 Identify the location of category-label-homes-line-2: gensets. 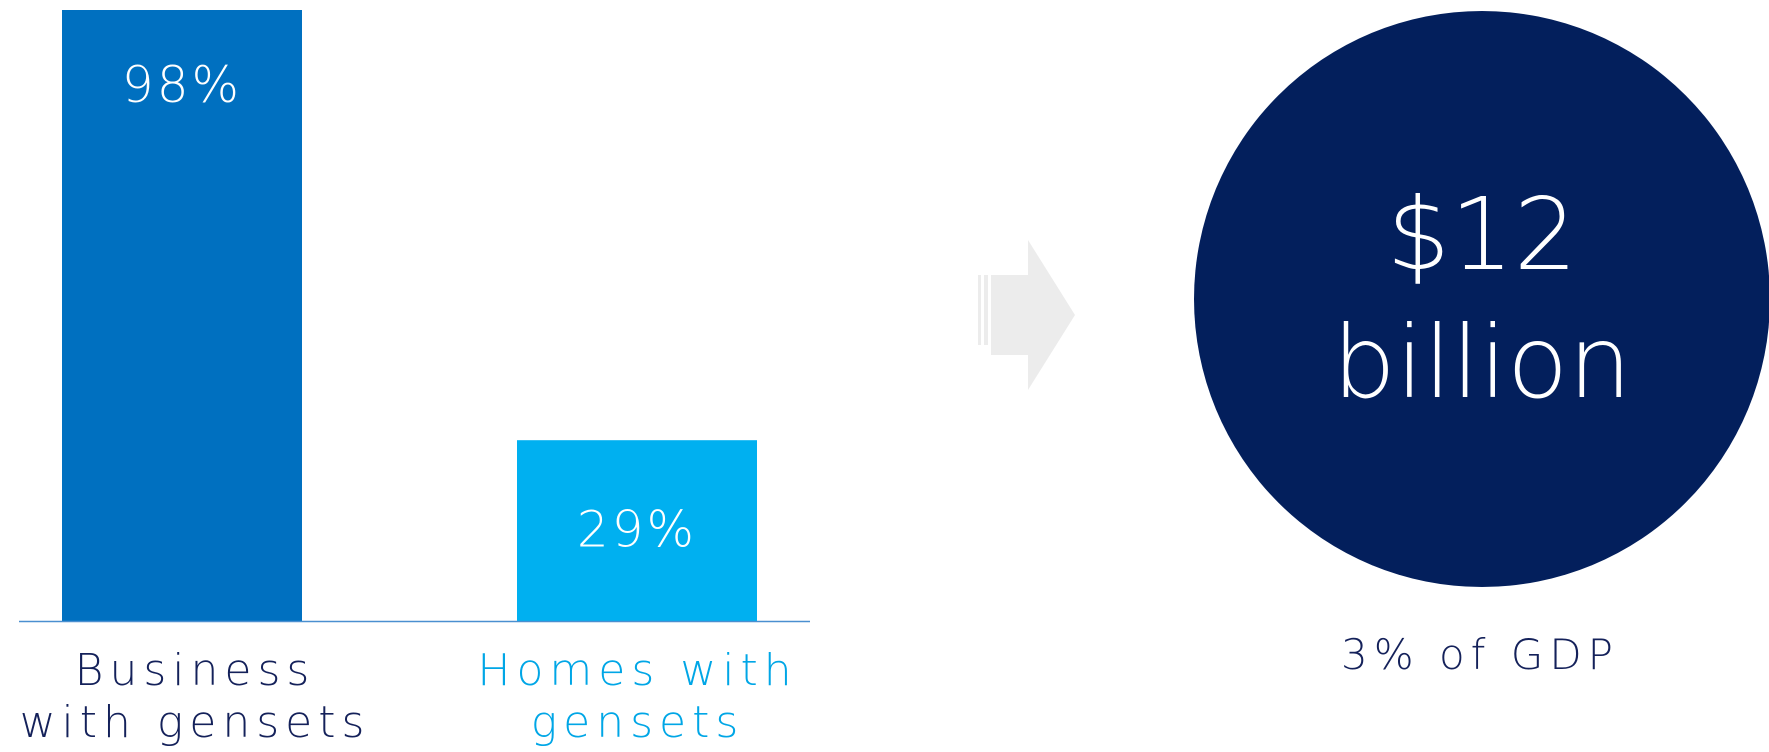
(637, 722).